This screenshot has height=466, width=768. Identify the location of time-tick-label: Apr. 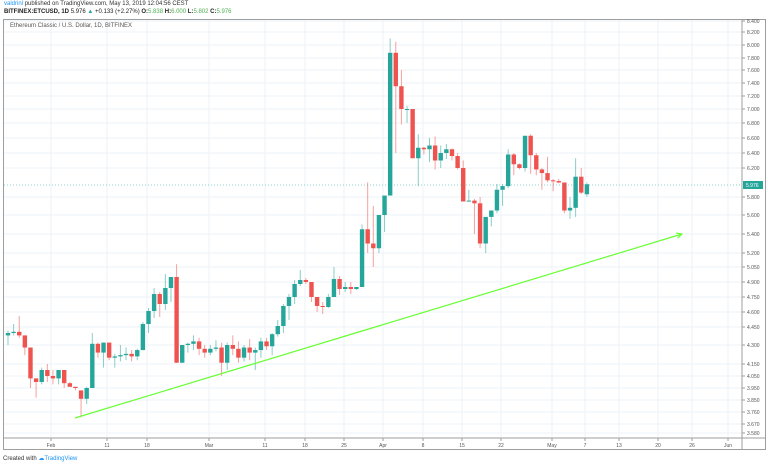
(383, 446).